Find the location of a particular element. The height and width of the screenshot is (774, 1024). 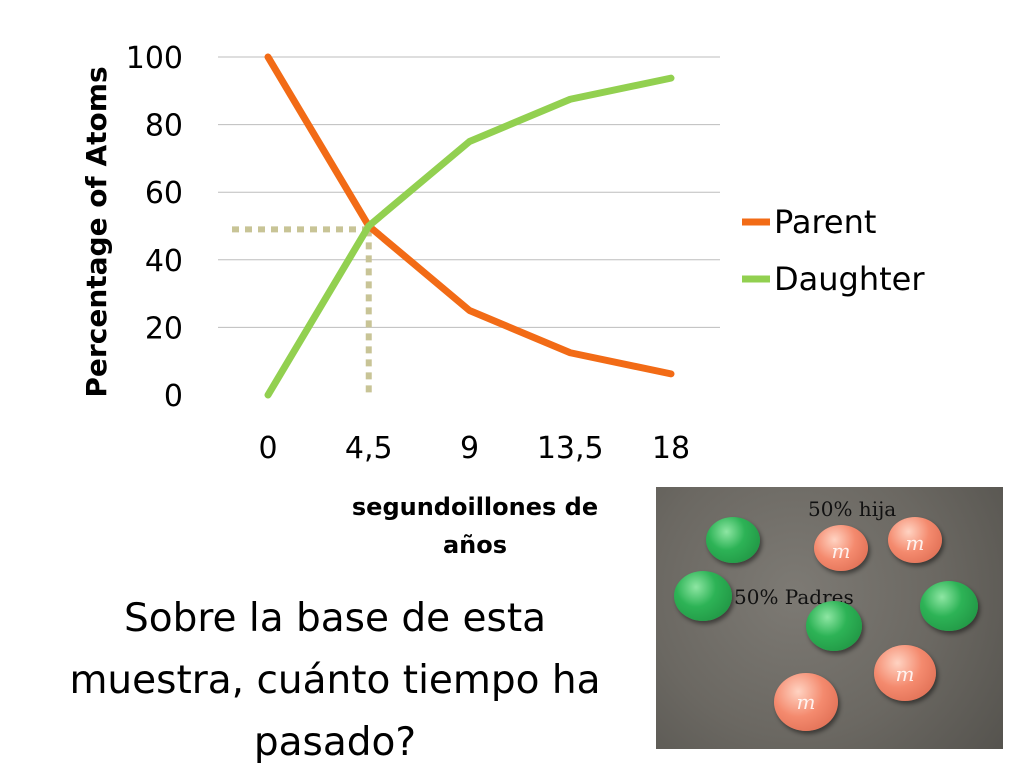

x-axis-label-line-2: años is located at coordinates (475, 545).